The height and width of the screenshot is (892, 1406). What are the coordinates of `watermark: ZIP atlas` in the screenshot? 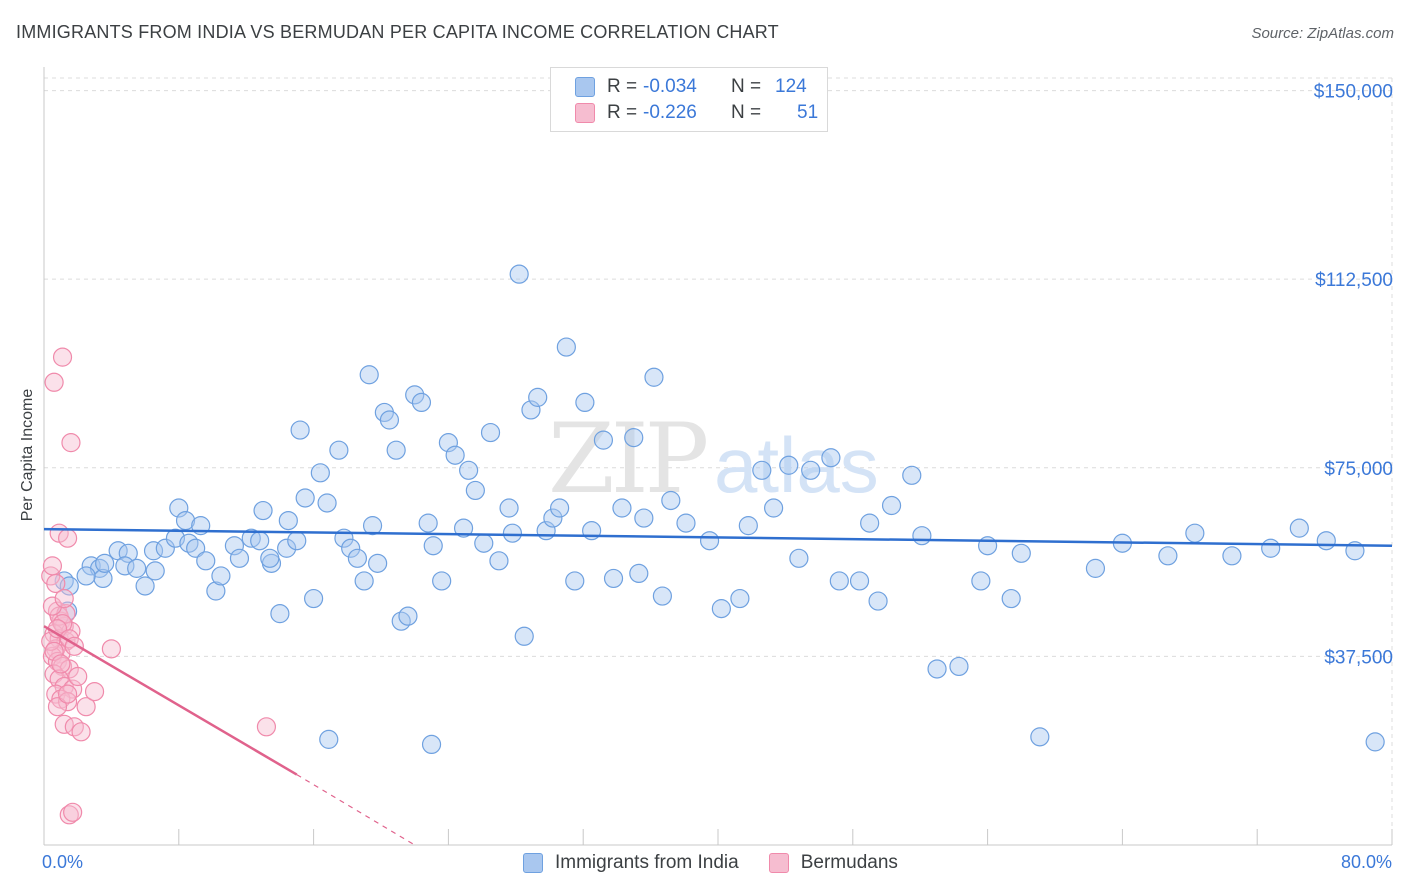 It's located at (713, 459).